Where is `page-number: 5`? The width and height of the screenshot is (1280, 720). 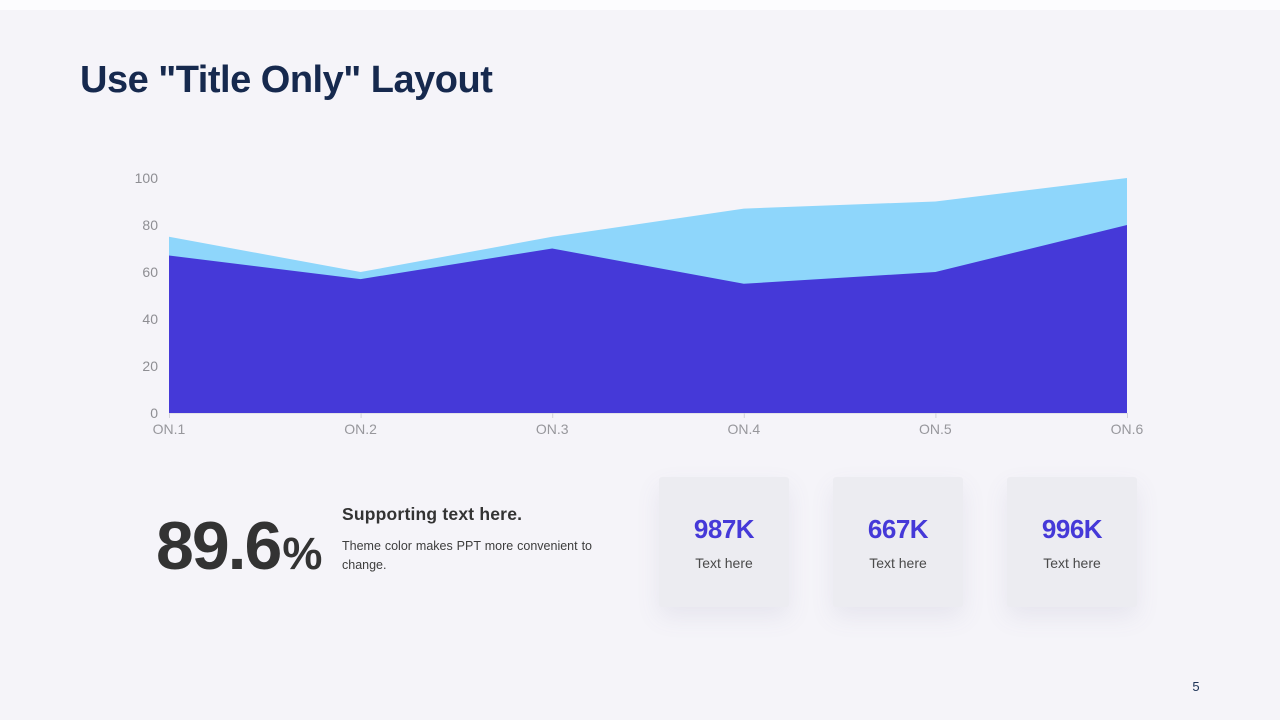
page-number: 5 is located at coordinates (1196, 686).